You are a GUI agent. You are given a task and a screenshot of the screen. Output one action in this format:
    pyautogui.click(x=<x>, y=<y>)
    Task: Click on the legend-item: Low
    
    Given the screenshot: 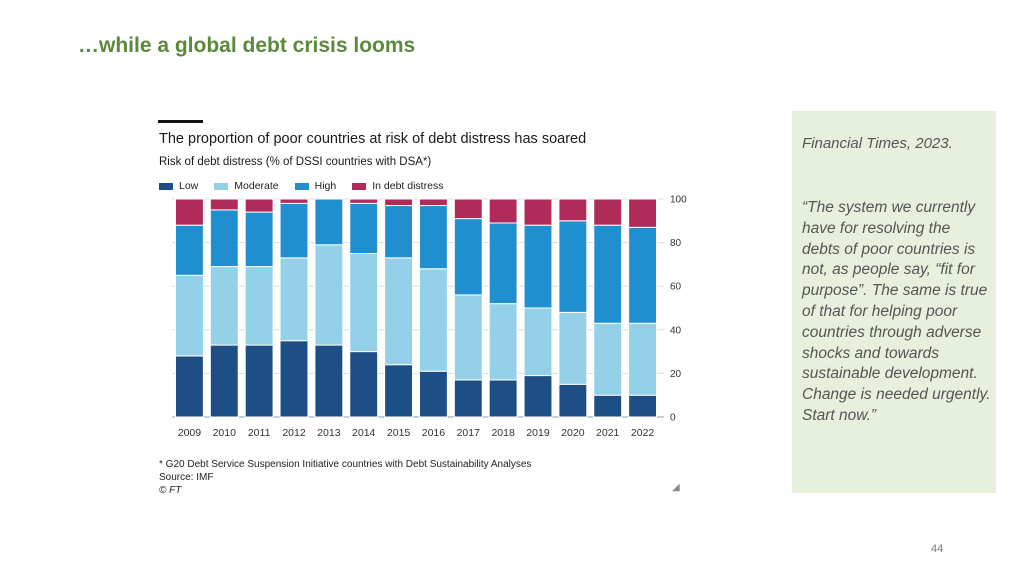 What is the action you would take?
    pyautogui.click(x=178, y=186)
    